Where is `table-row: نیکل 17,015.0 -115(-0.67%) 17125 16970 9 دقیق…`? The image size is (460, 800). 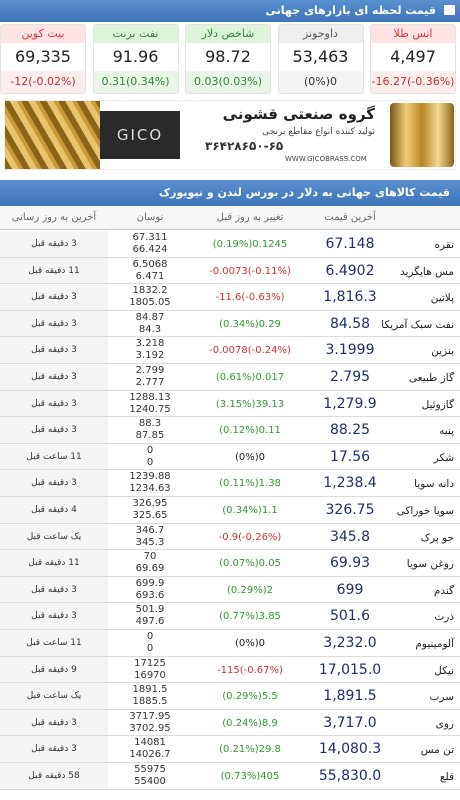
table-row: نیکل 17,015.0 -115(-0.67%) 17125 16970 9 دقیق… is located at coordinates (230, 670).